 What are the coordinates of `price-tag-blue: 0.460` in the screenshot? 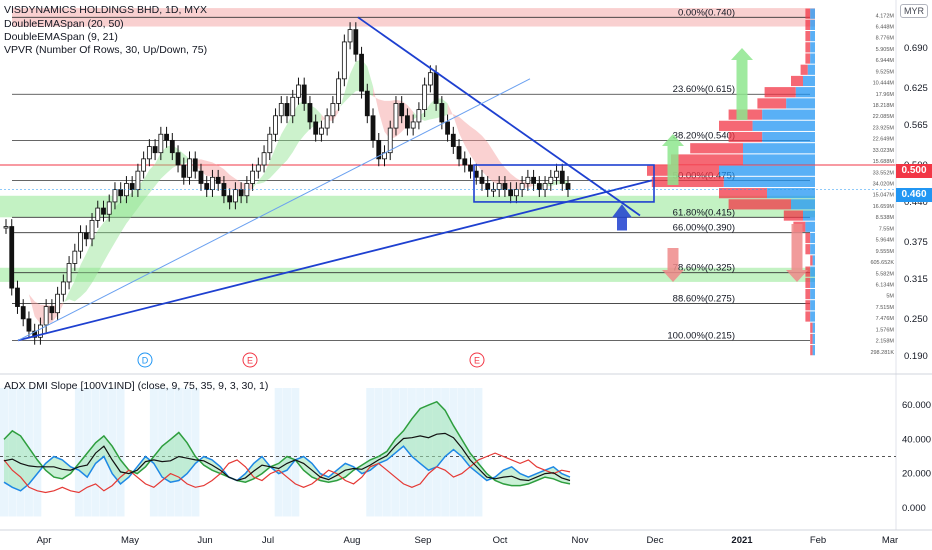 It's located at (914, 195).